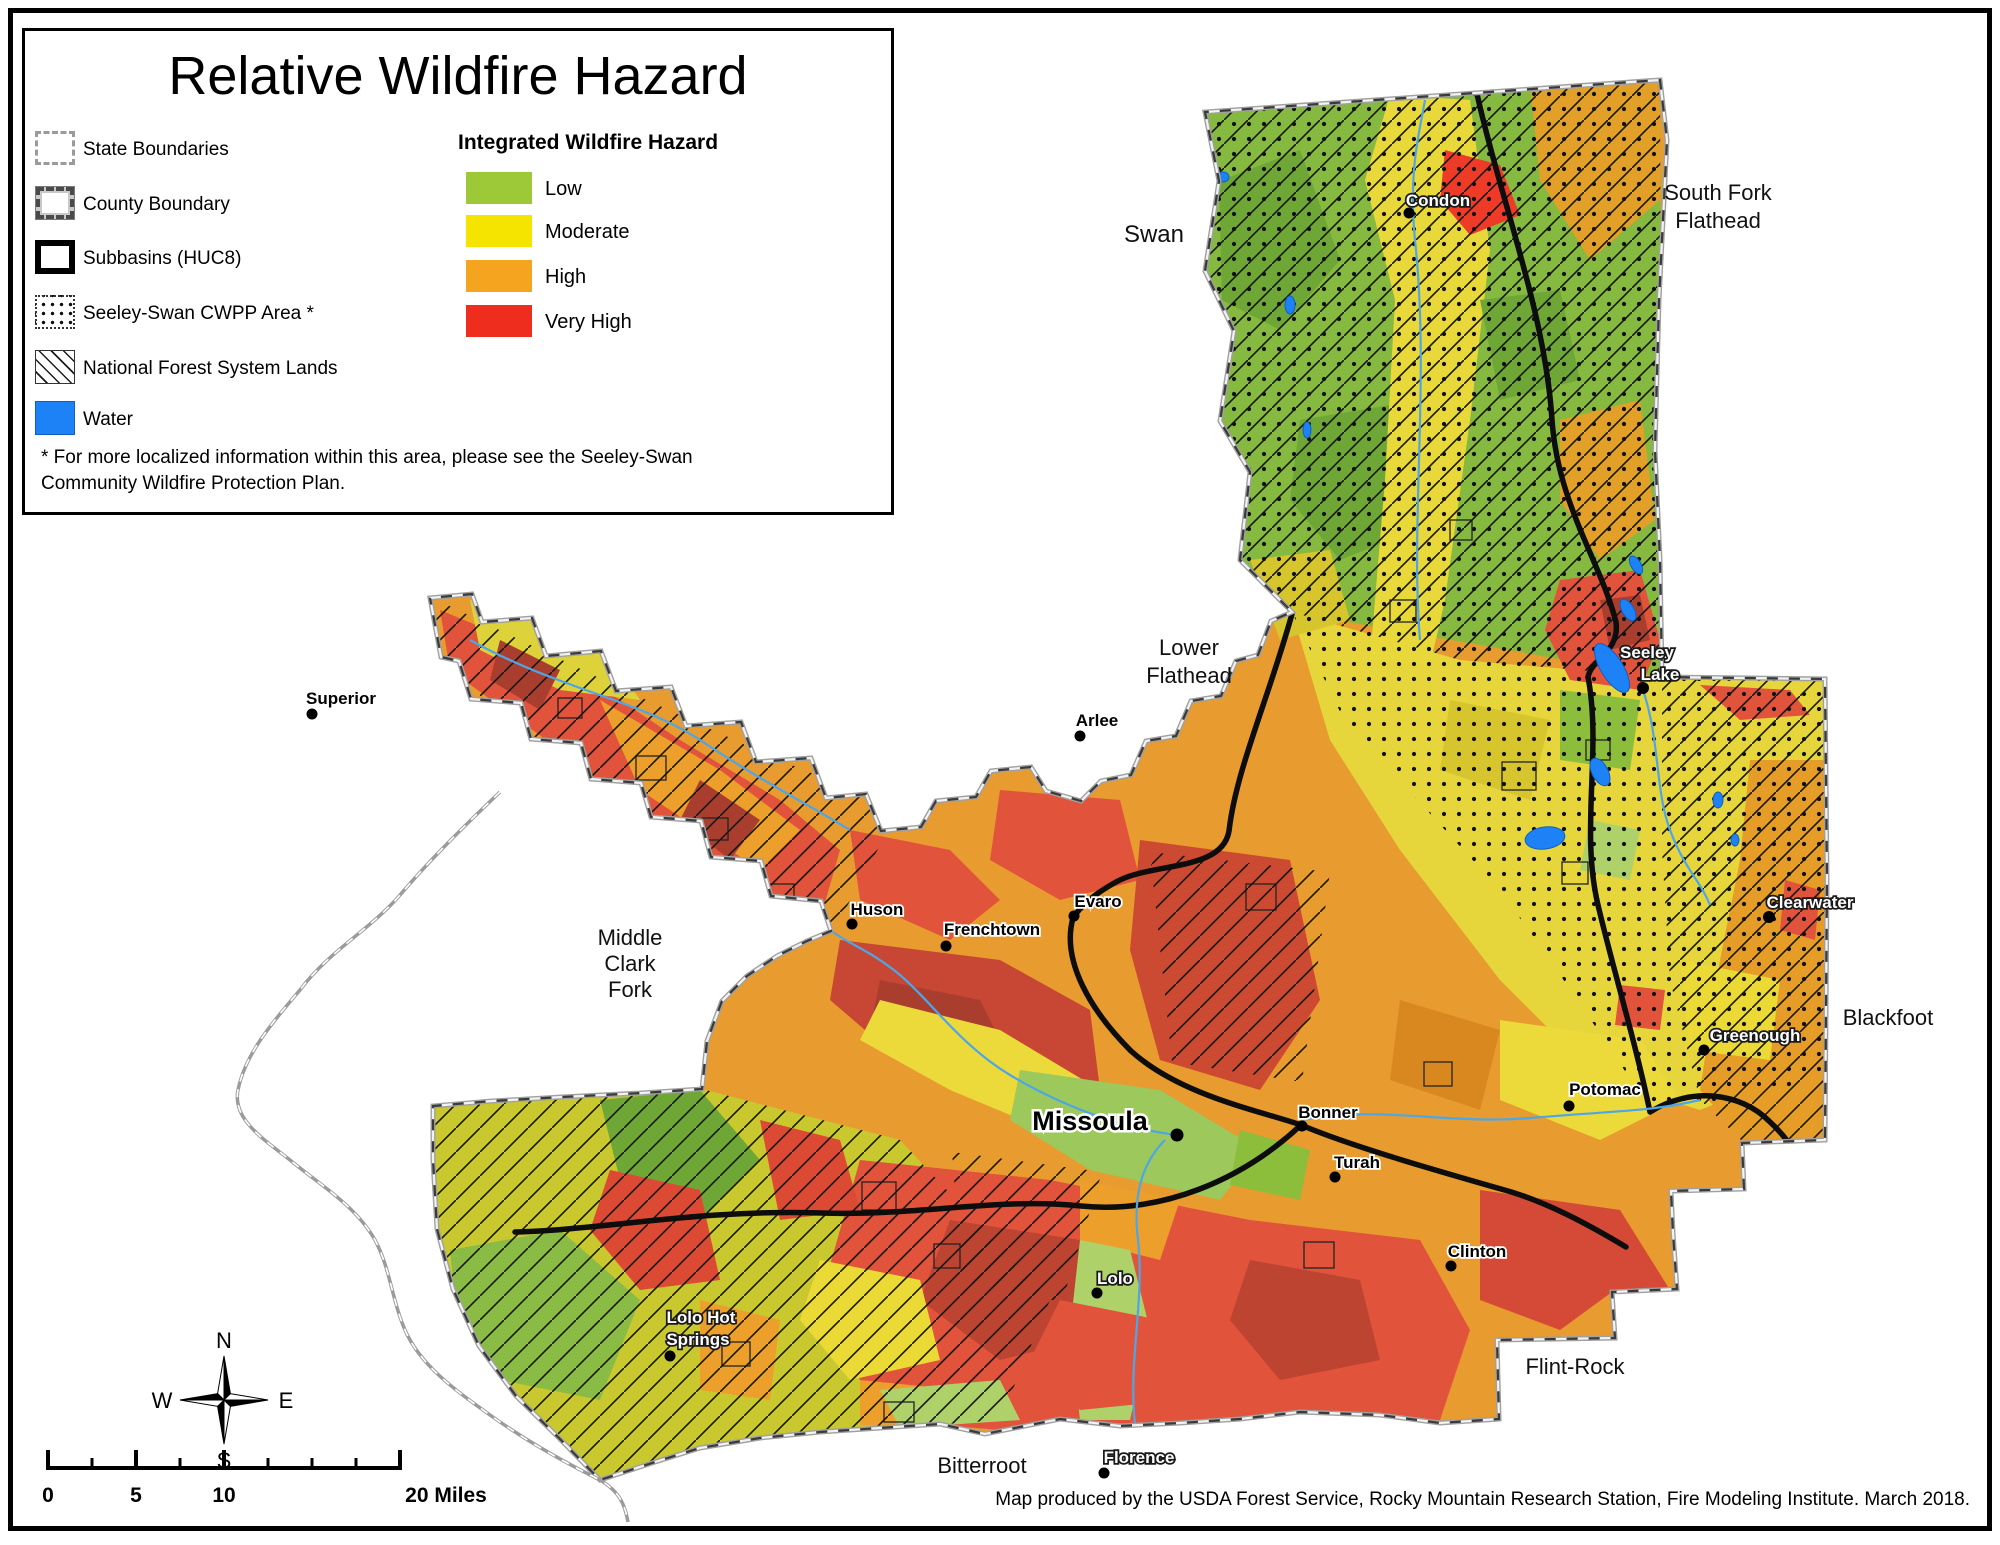 This screenshot has width=2000, height=1545. What do you see at coordinates (162, 258) in the screenshot?
I see `legend-item-subbasins: Subbasins (HUC8)` at bounding box center [162, 258].